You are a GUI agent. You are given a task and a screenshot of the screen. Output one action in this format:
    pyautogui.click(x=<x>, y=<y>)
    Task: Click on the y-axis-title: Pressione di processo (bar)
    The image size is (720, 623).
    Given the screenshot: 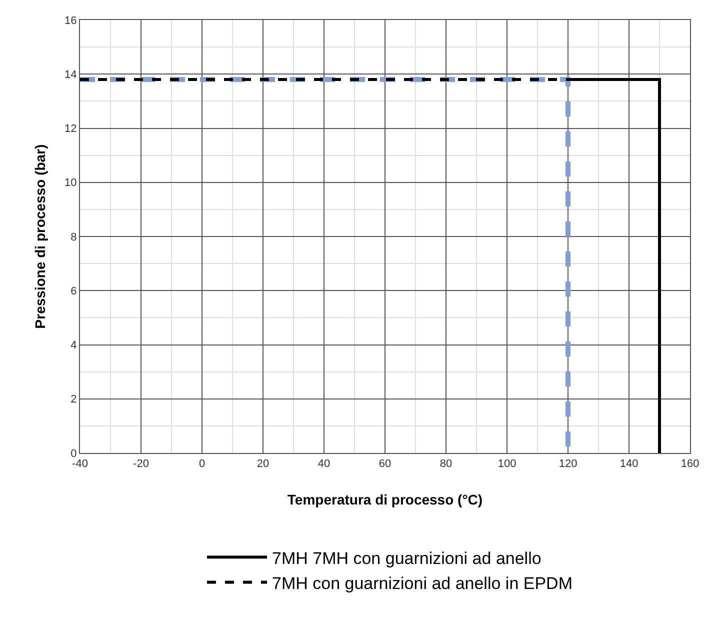 What is the action you would take?
    pyautogui.click(x=40, y=236)
    